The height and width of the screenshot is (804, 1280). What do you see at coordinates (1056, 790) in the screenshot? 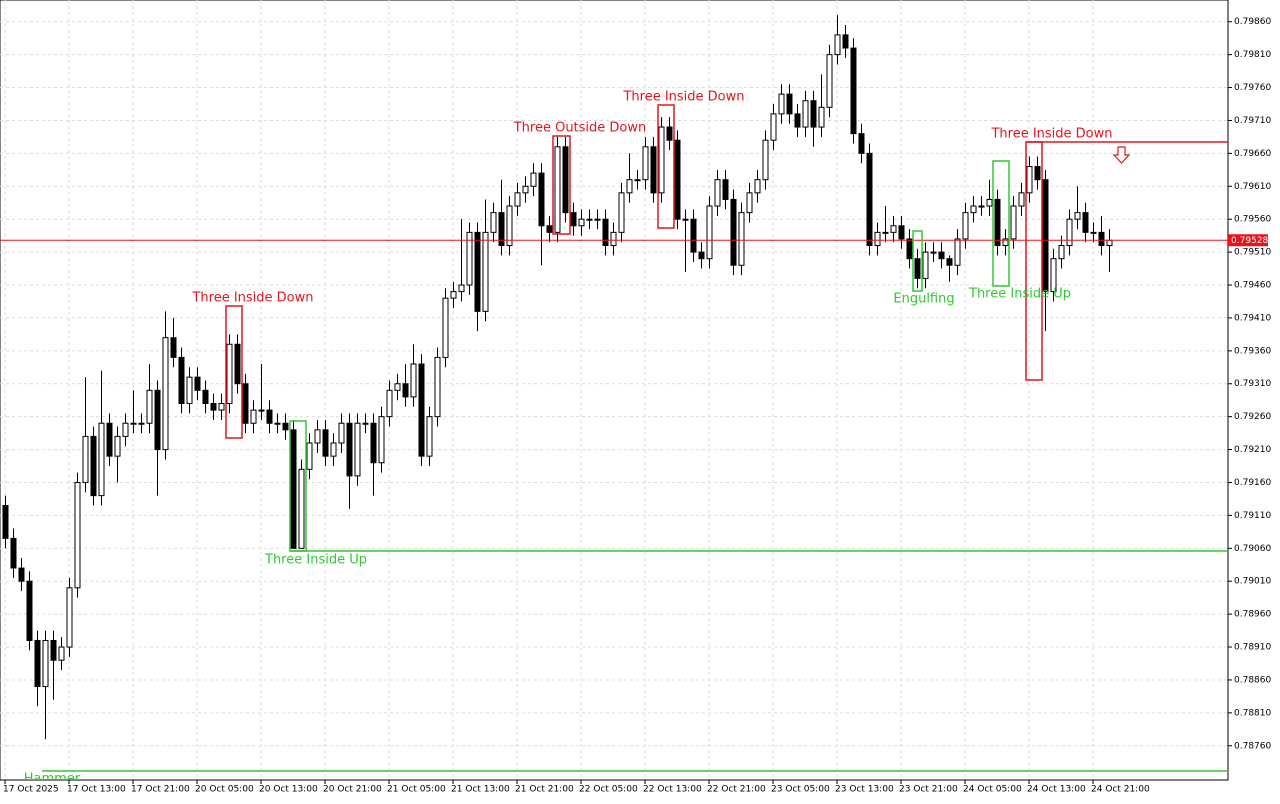
I see `x-tick-label: 24 Oct 13:00` at bounding box center [1056, 790].